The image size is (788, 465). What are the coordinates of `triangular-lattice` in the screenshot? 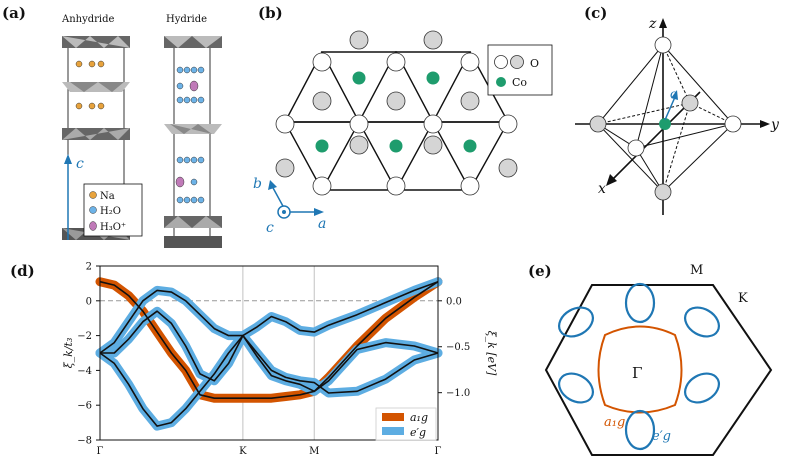 It's located at (396, 121).